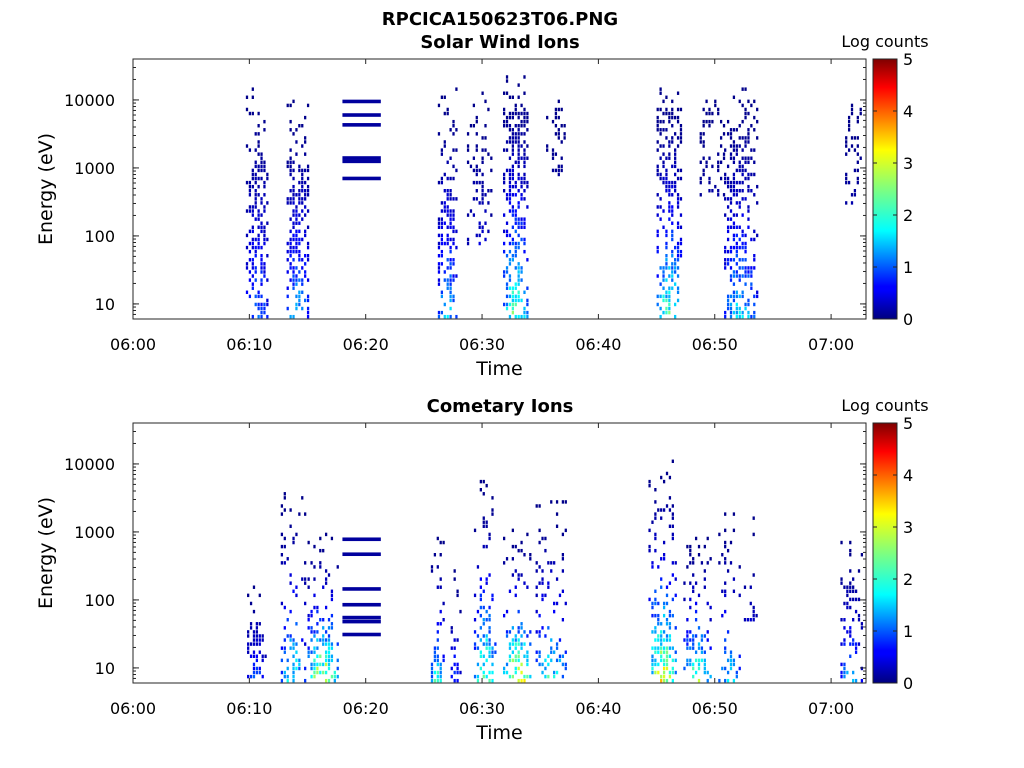  Describe the element at coordinates (499, 369) in the screenshot. I see `solar-wind-x-label: Time` at that location.